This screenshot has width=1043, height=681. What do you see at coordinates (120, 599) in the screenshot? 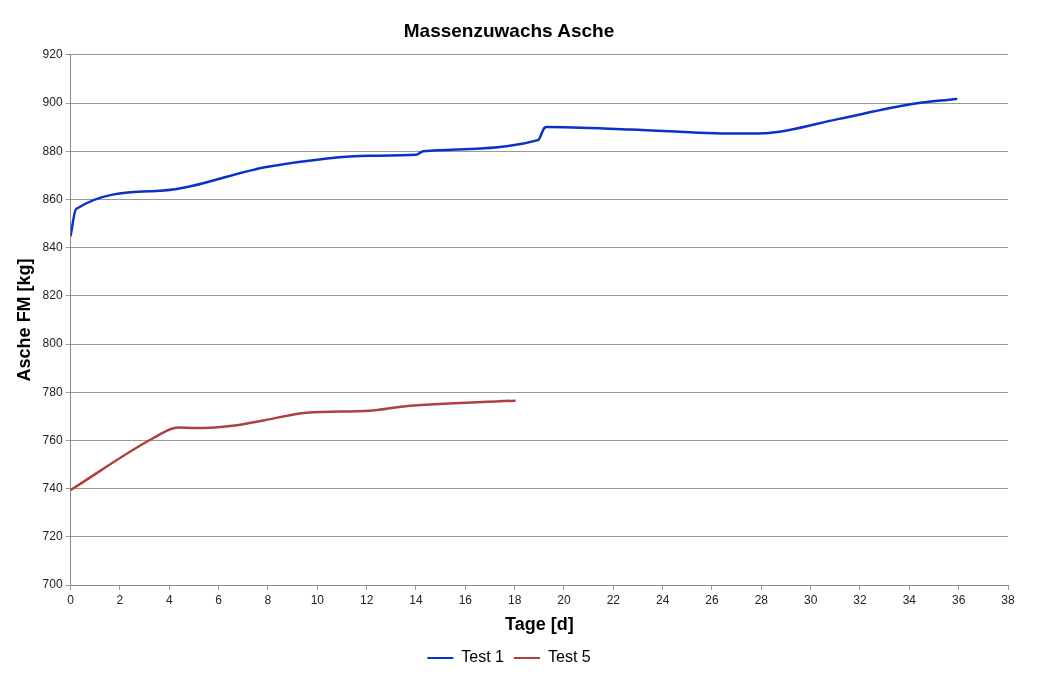
I see `x-tick-label: 2` at bounding box center [120, 599].